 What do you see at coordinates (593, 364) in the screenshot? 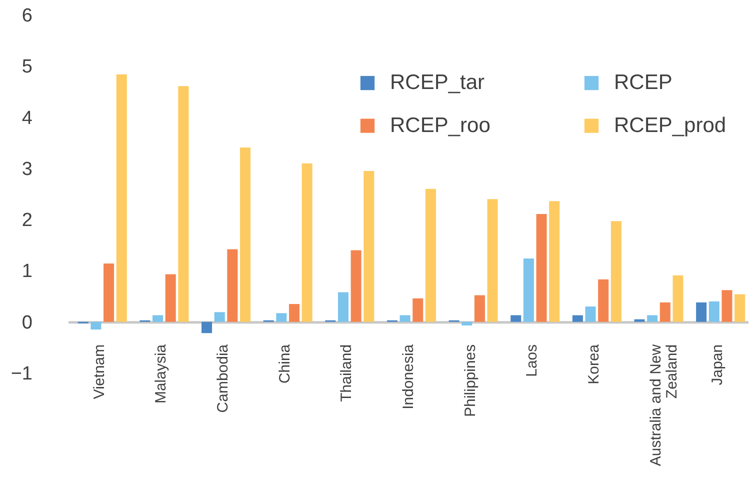
I see `x-tick-label: Korea` at bounding box center [593, 364].